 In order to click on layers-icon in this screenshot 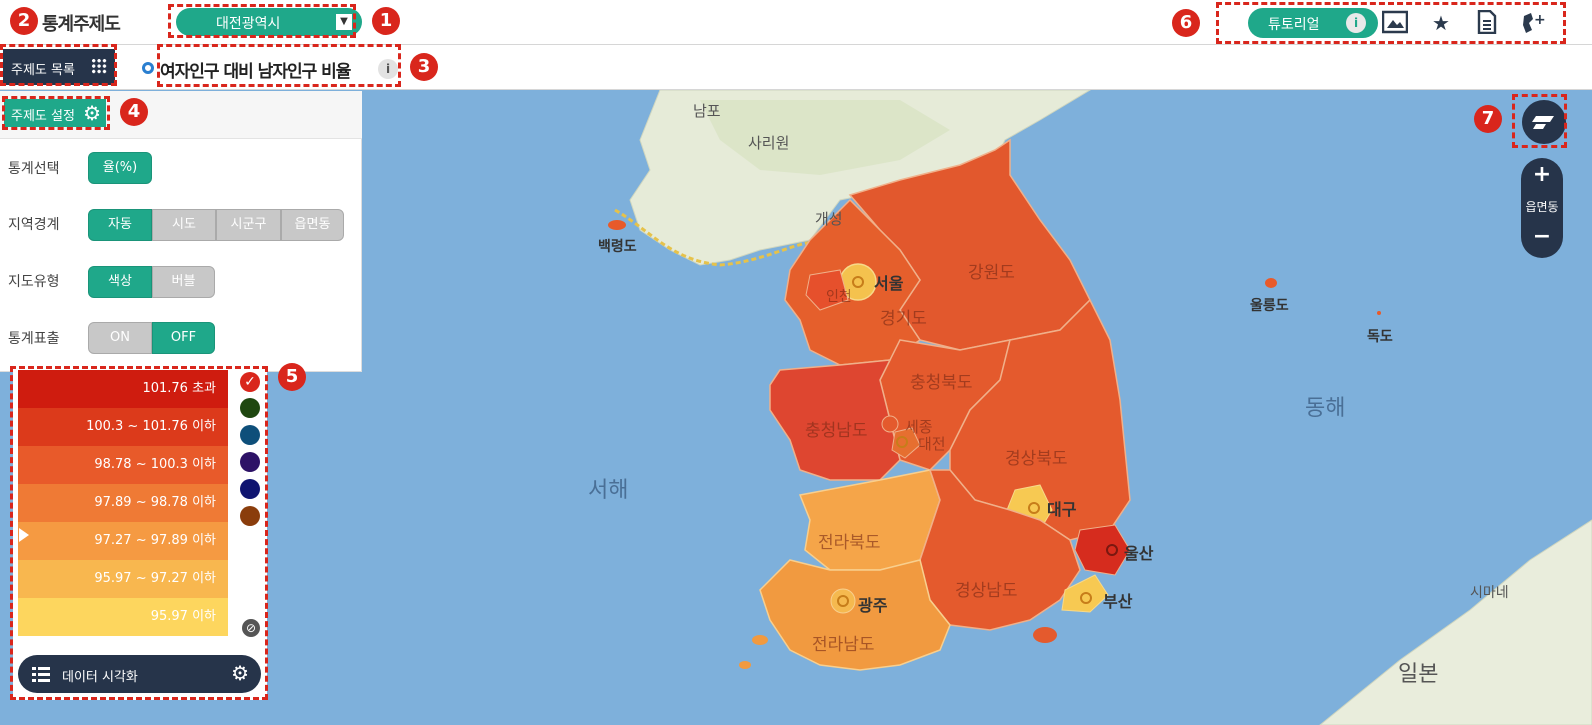, I will do `click(1543, 122)`.